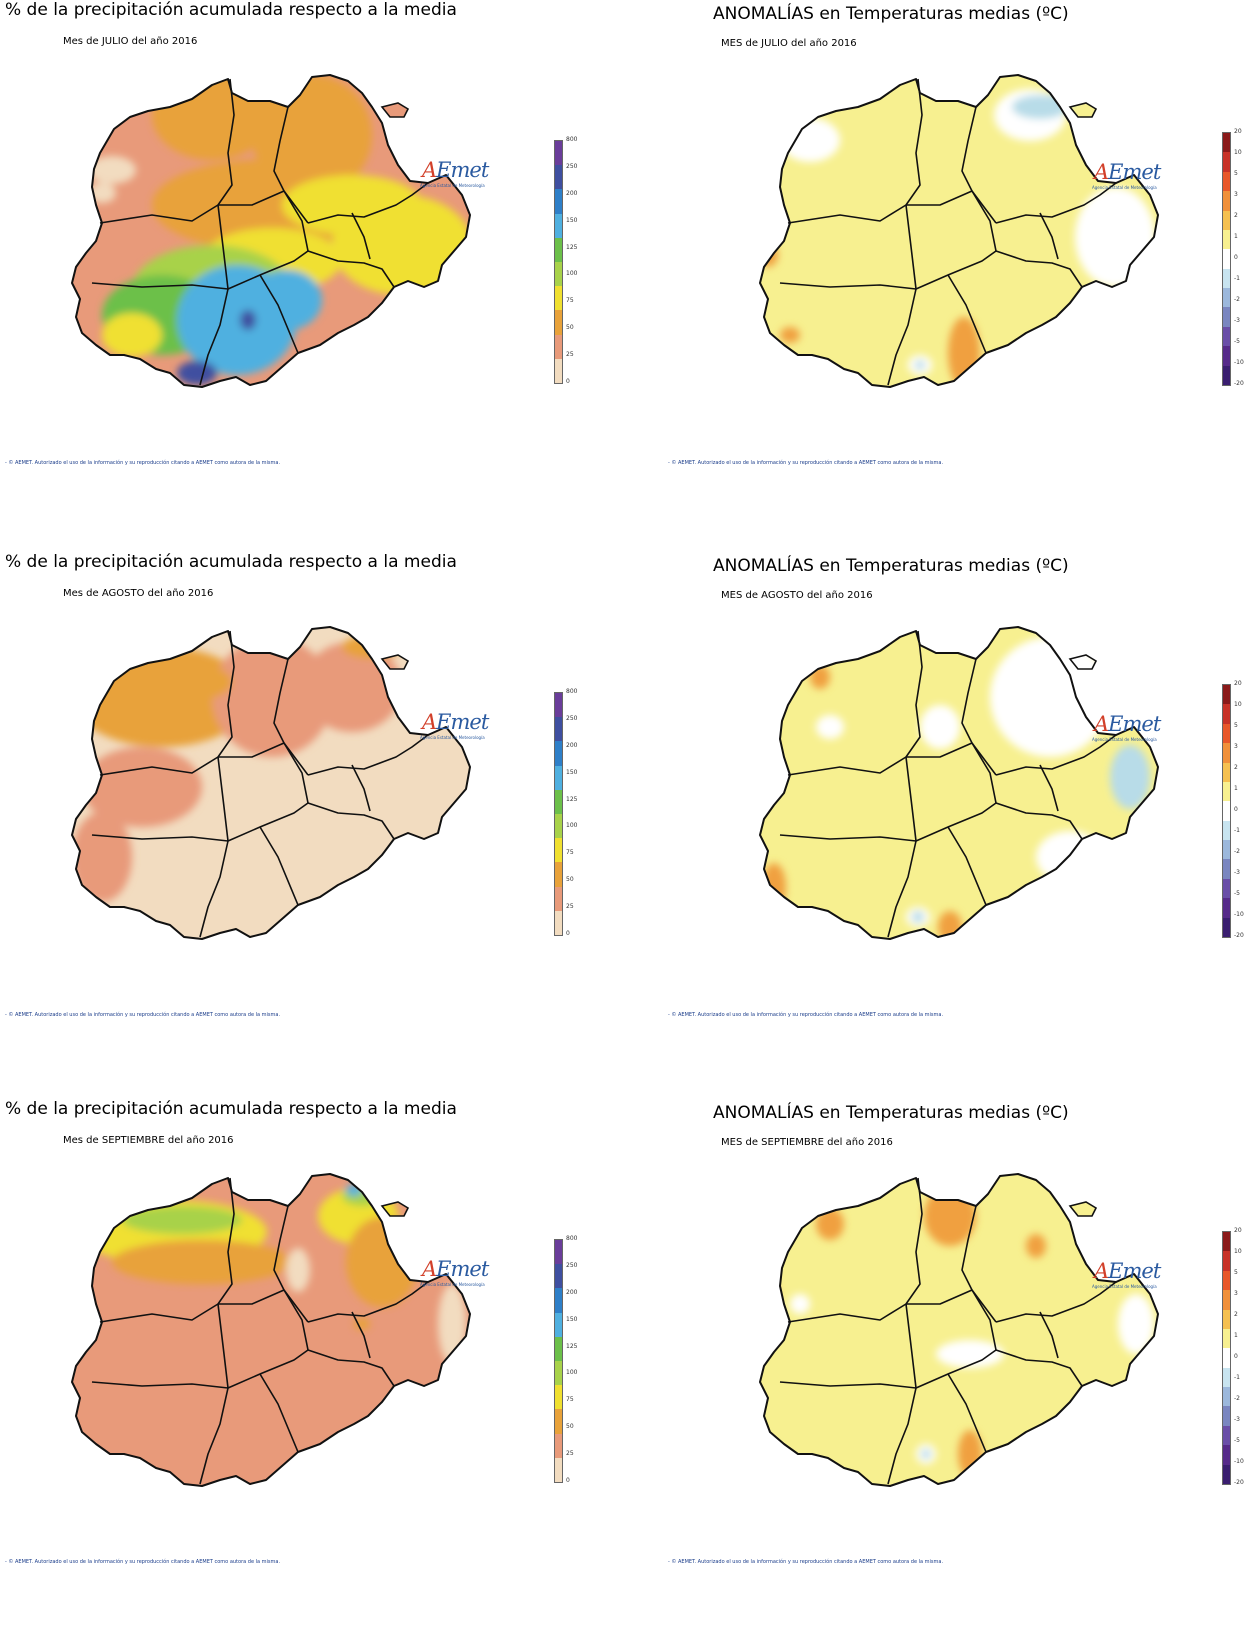 The image size is (1257, 1639). I want to click on legend-tick-label: 20, so click(1238, 131).